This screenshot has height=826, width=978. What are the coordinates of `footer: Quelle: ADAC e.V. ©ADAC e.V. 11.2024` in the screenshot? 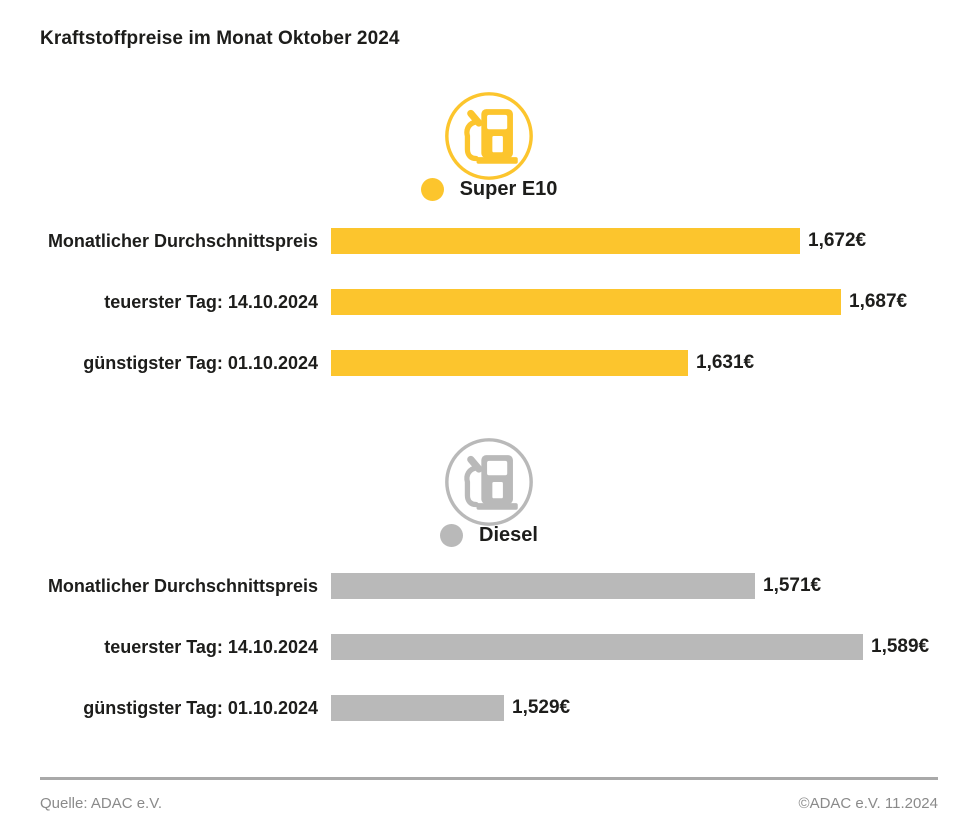 It's located at (489, 803).